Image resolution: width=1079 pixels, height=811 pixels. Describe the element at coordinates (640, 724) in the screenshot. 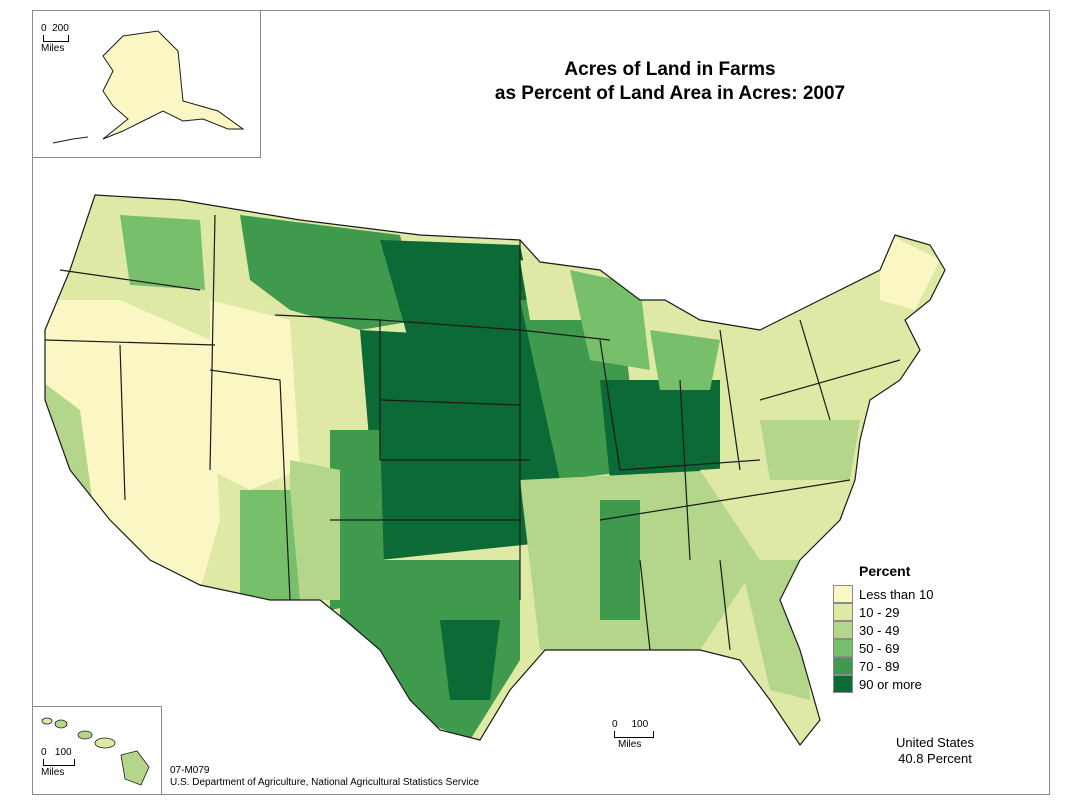

I see `conus-scale-max: 100` at that location.